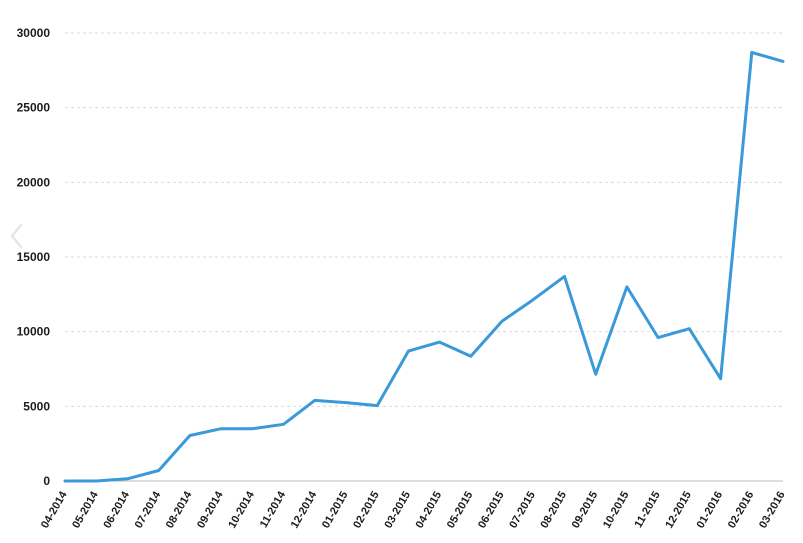 The height and width of the screenshot is (543, 803). Describe the element at coordinates (54, 510) in the screenshot. I see `x-tick-label: 04-2014` at that location.